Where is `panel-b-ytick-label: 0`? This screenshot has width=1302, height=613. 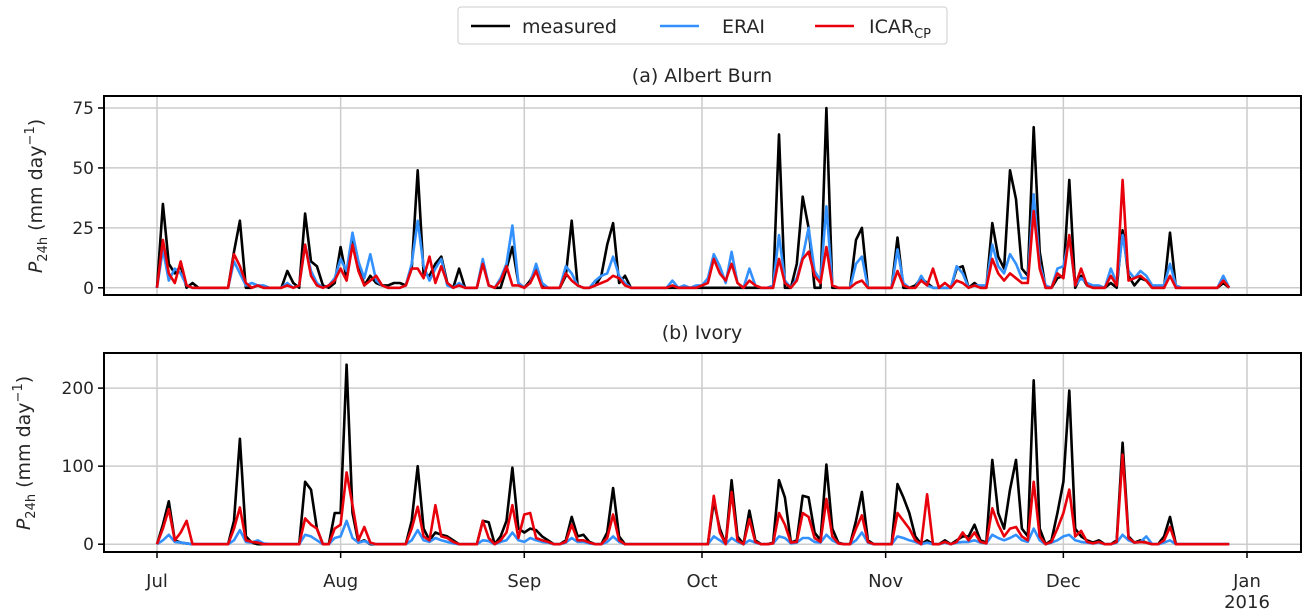
panel-b-ytick-label: 0 is located at coordinates (88, 545).